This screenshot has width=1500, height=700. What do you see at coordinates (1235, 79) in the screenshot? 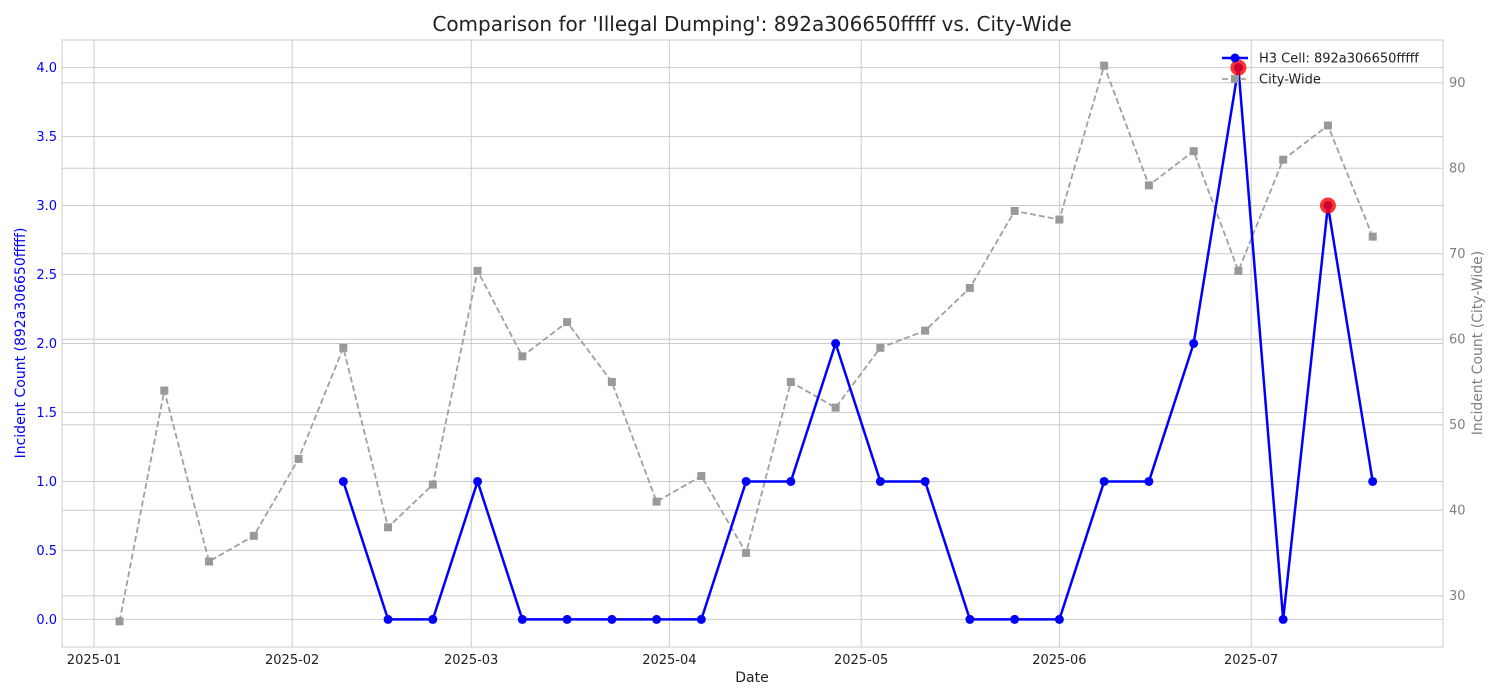
I see `legend-city-marker` at bounding box center [1235, 79].